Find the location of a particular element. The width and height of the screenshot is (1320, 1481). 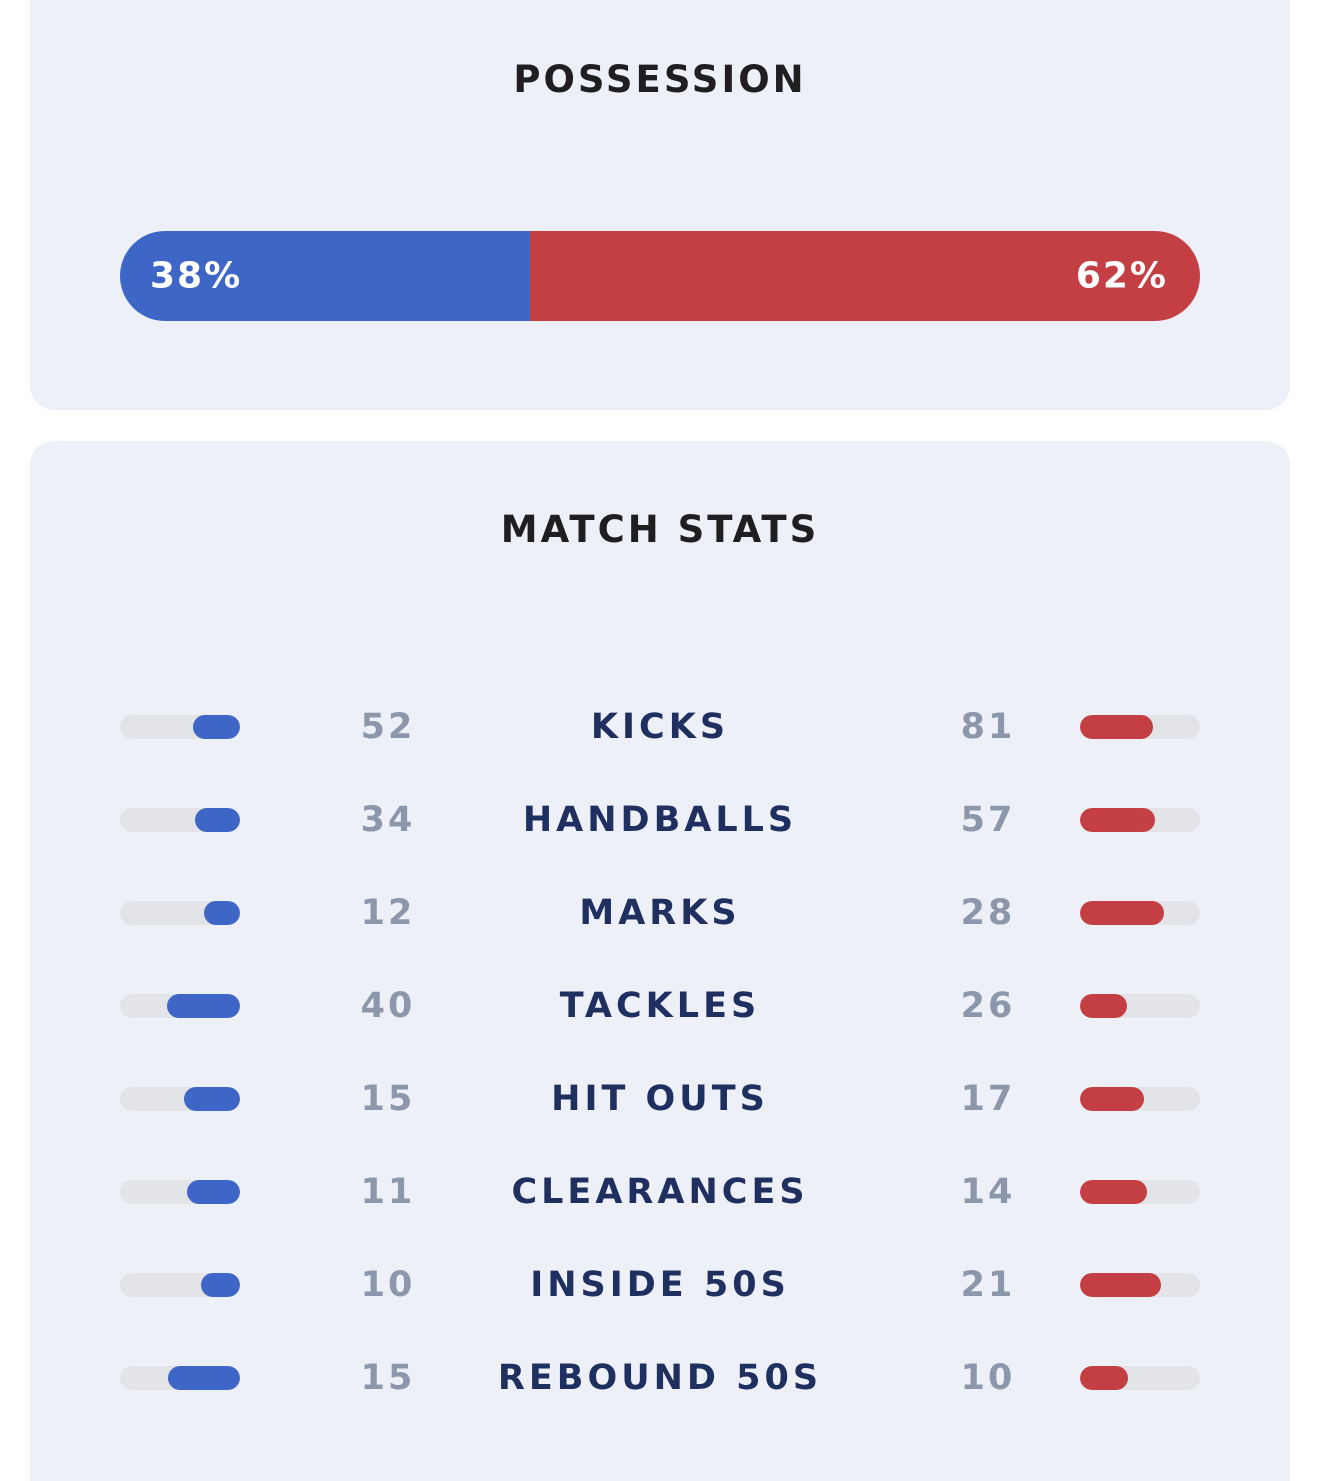

match-stats-title: MATCH STATS is located at coordinates (660, 529).